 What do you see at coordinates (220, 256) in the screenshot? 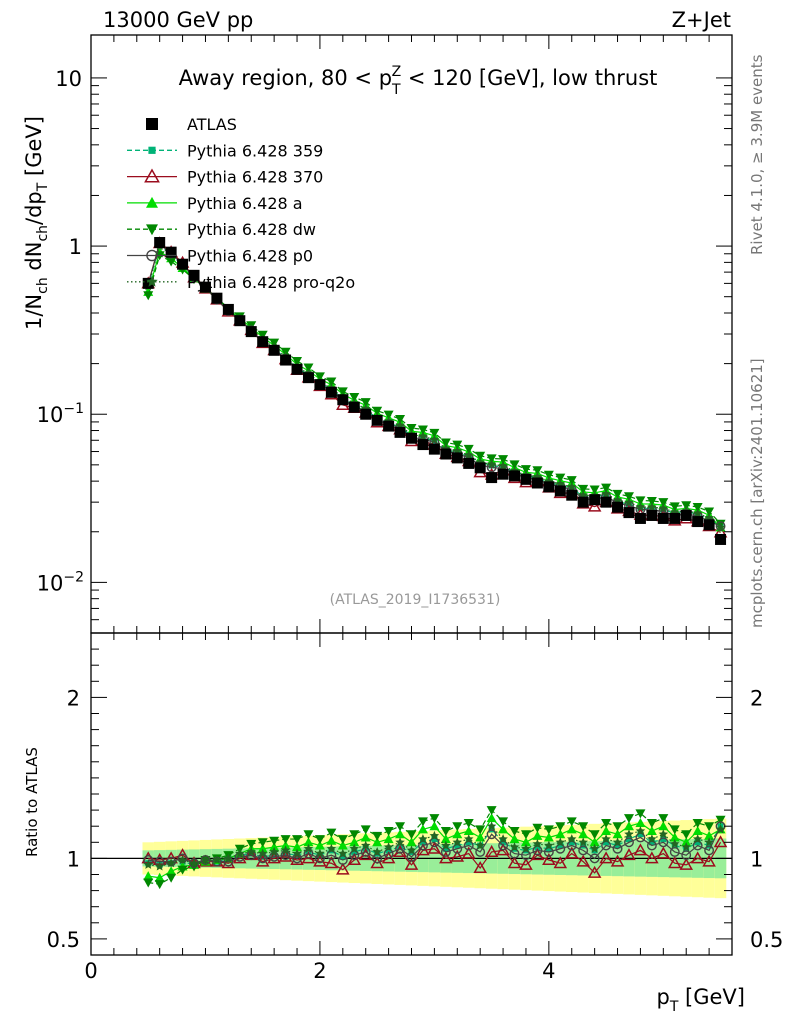
I see `legend-item-pythia-6-428-p0: Pythia 6.428 p0` at bounding box center [220, 256].